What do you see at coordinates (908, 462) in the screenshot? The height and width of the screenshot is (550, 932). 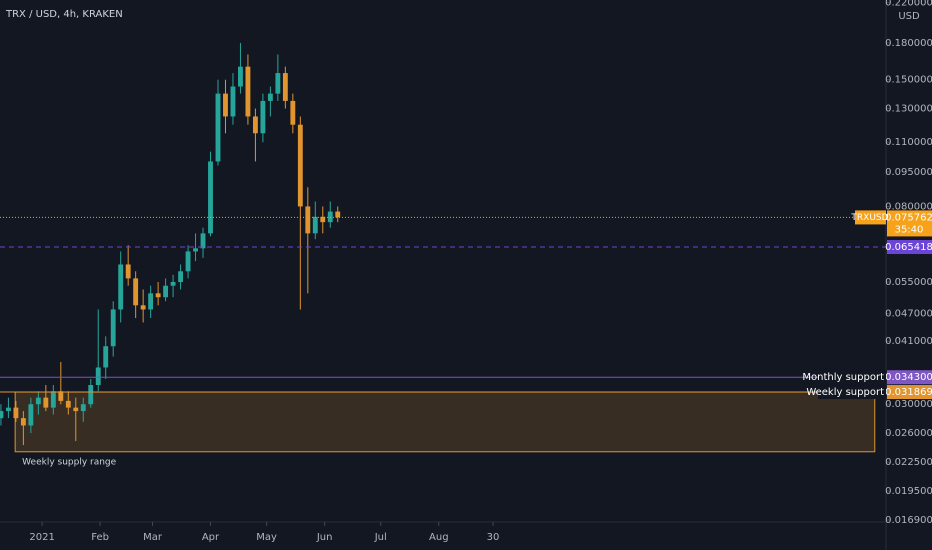 I see `y-tick-label: 0.022500` at bounding box center [908, 462].